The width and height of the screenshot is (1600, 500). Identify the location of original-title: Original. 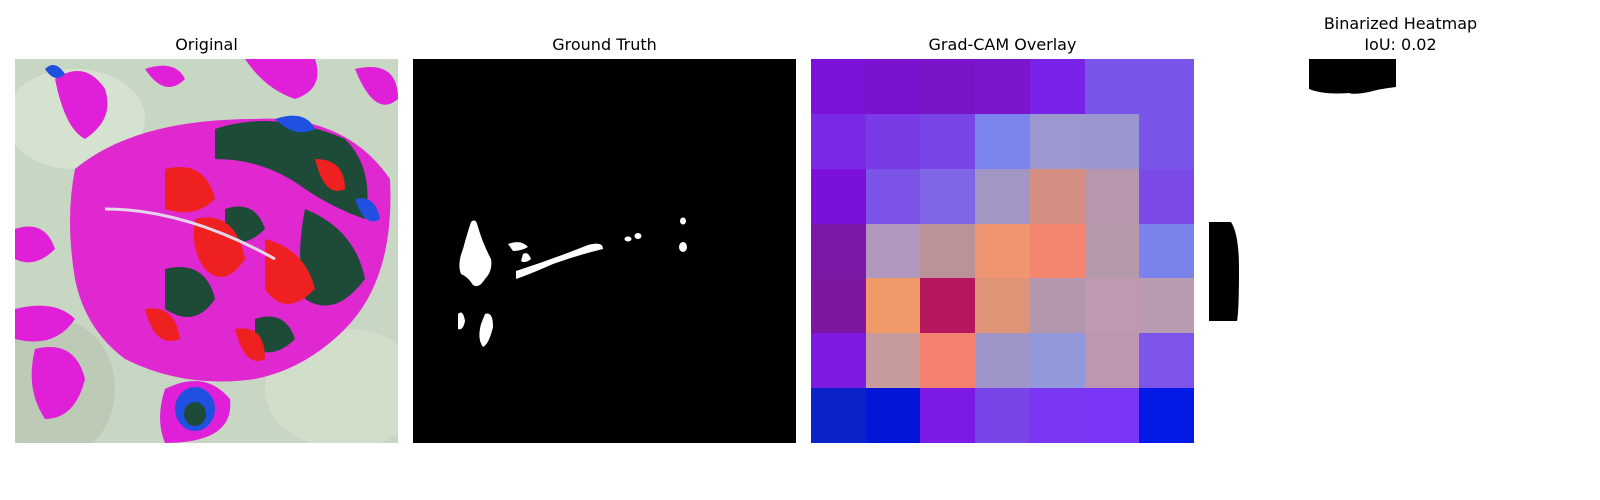
(206, 44).